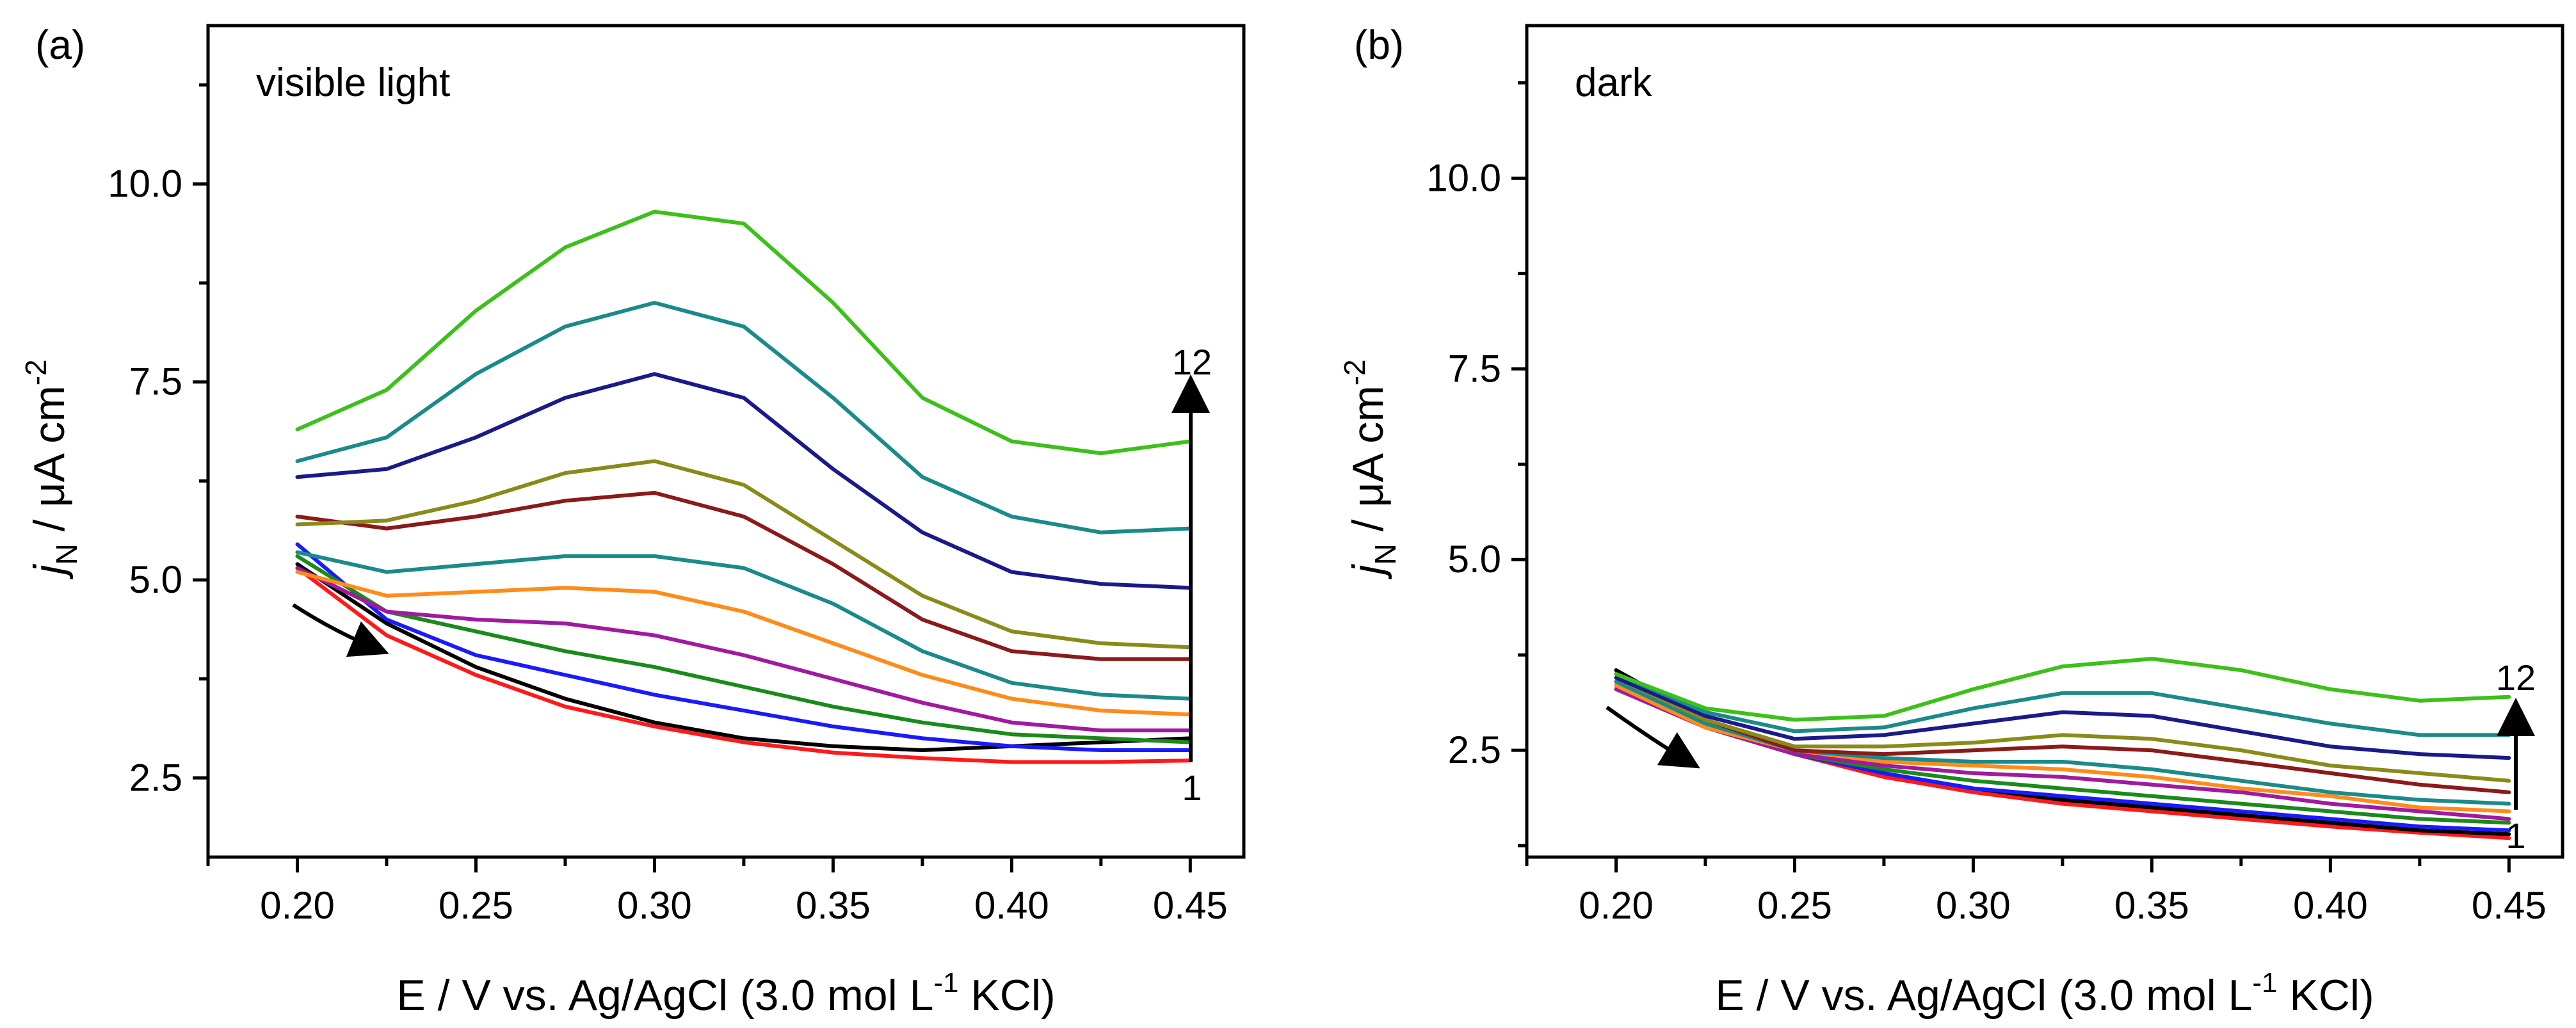 The height and width of the screenshot is (1028, 2576). What do you see at coordinates (353, 83) in the screenshot?
I see `panel-annotation: visible light` at bounding box center [353, 83].